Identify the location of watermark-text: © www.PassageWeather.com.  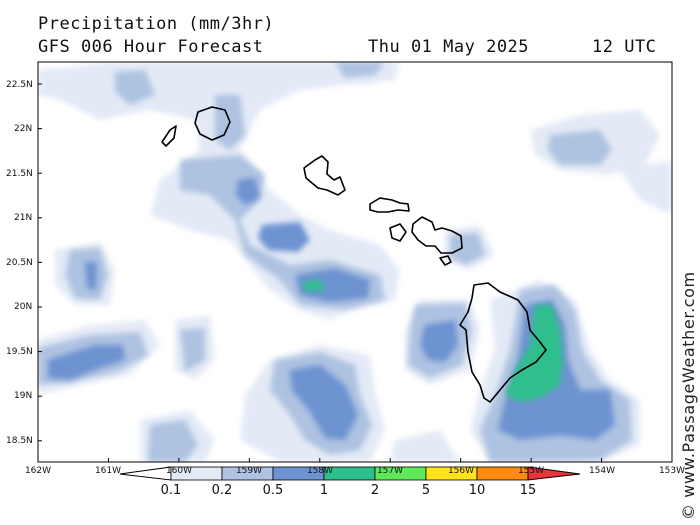
(688, 395).